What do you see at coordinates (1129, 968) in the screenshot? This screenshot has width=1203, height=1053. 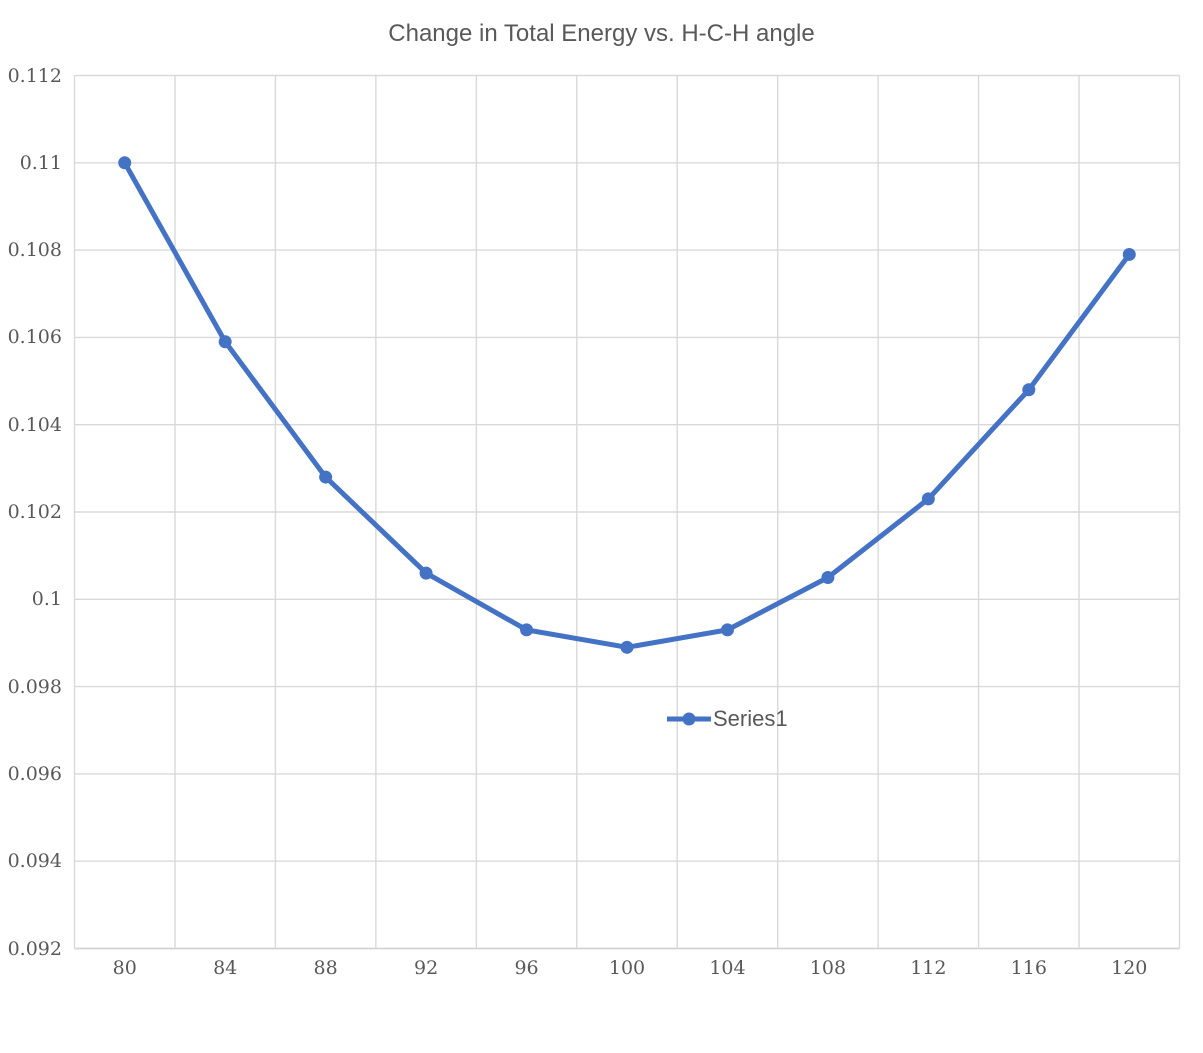 I see `x-tick-label: 120` at bounding box center [1129, 968].